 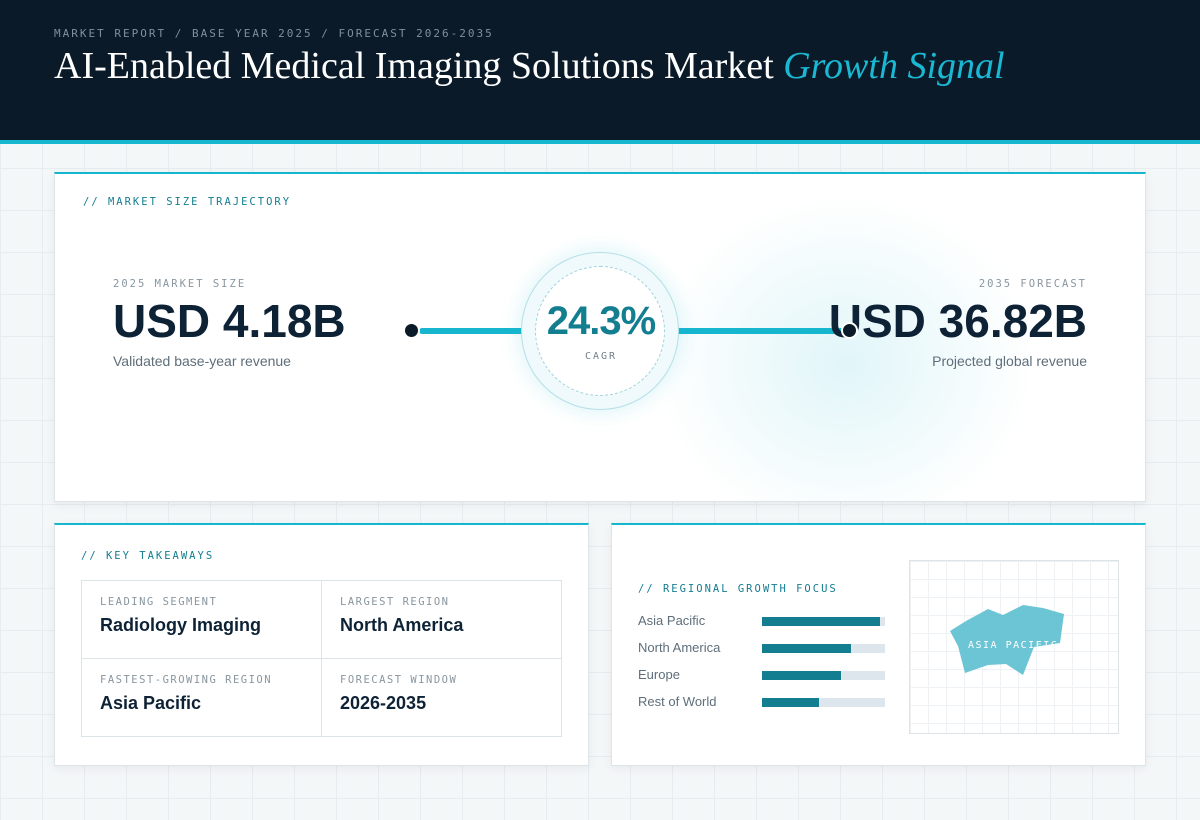 What do you see at coordinates (202, 361) in the screenshot?
I see `start-note: Validated base-year revenue` at bounding box center [202, 361].